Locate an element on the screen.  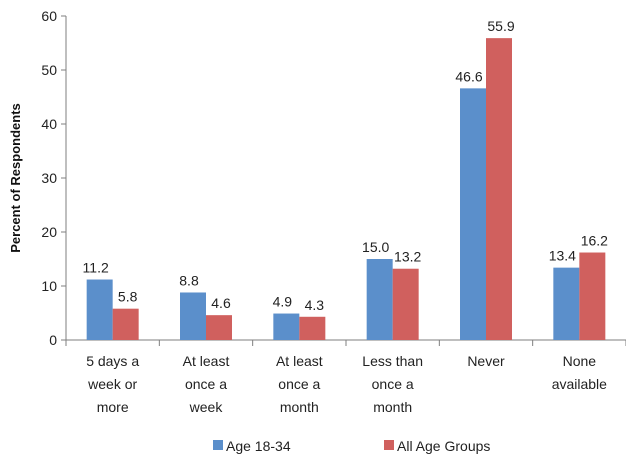
y-axis: 0 10 20 30 40 50 60 is located at coordinates (54, 178).